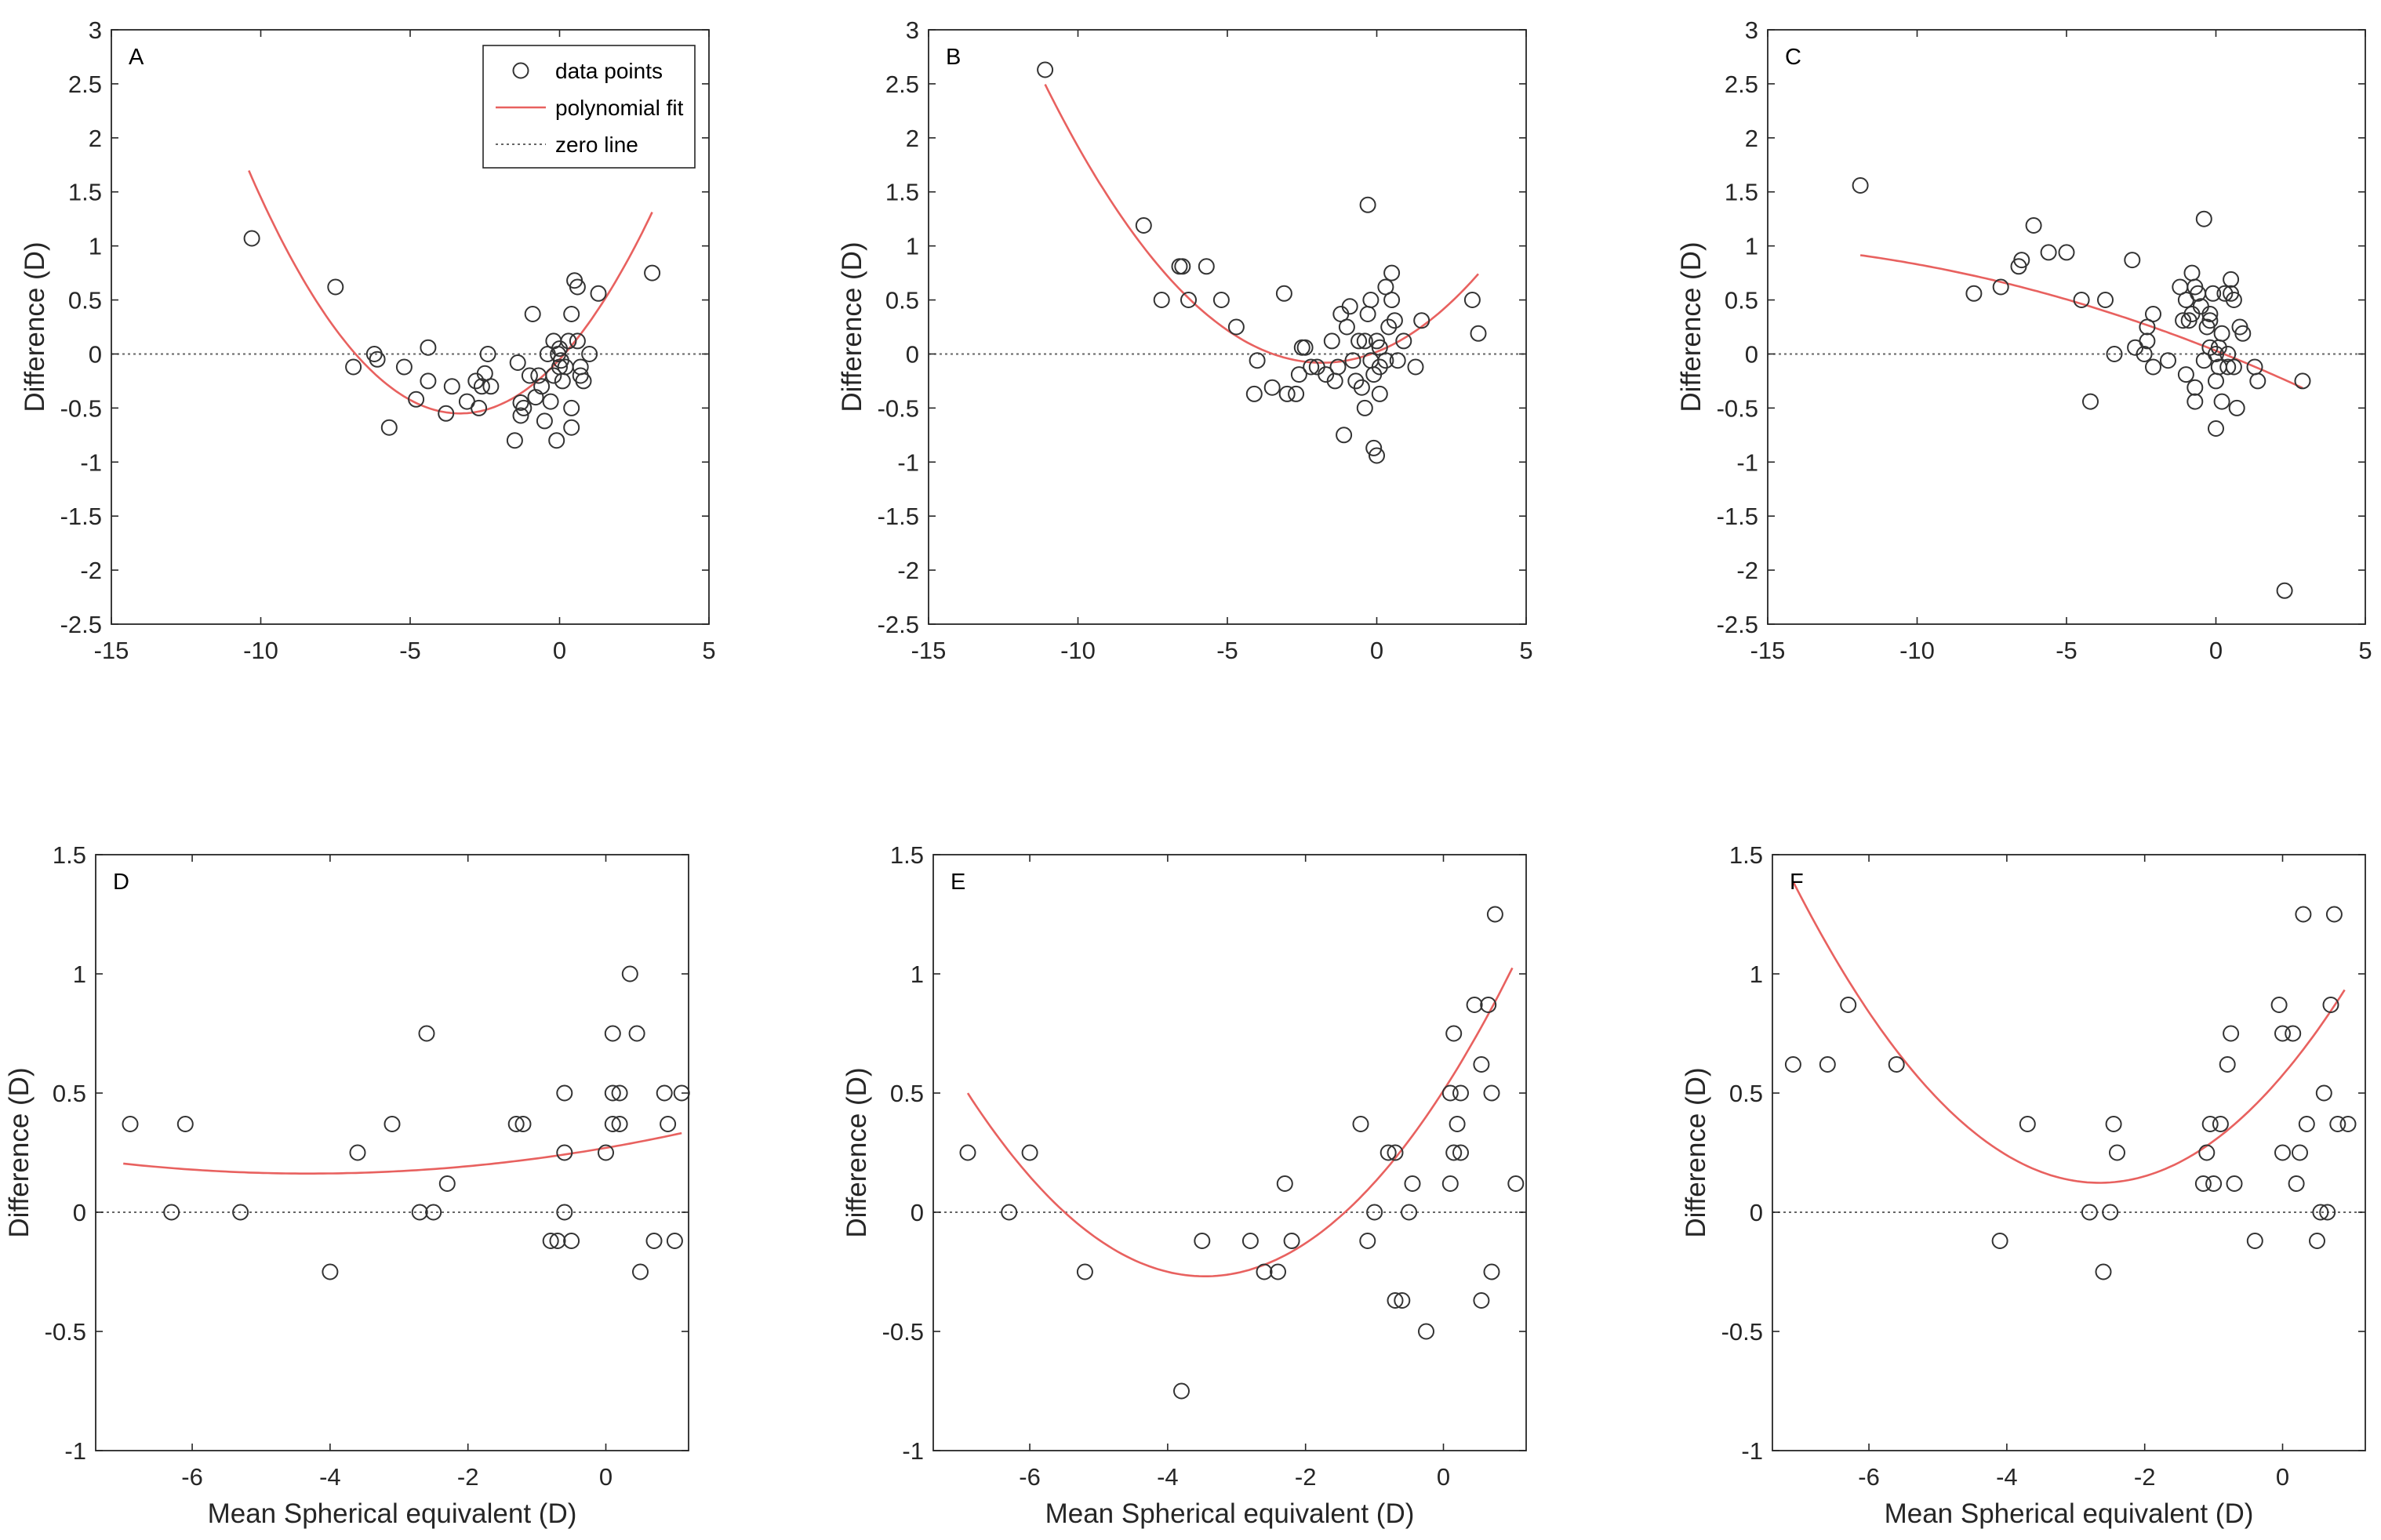 This screenshot has height=1540, width=2381. Describe the element at coordinates (2007, 1477) in the screenshot. I see `x-tick-label: -4` at that location.